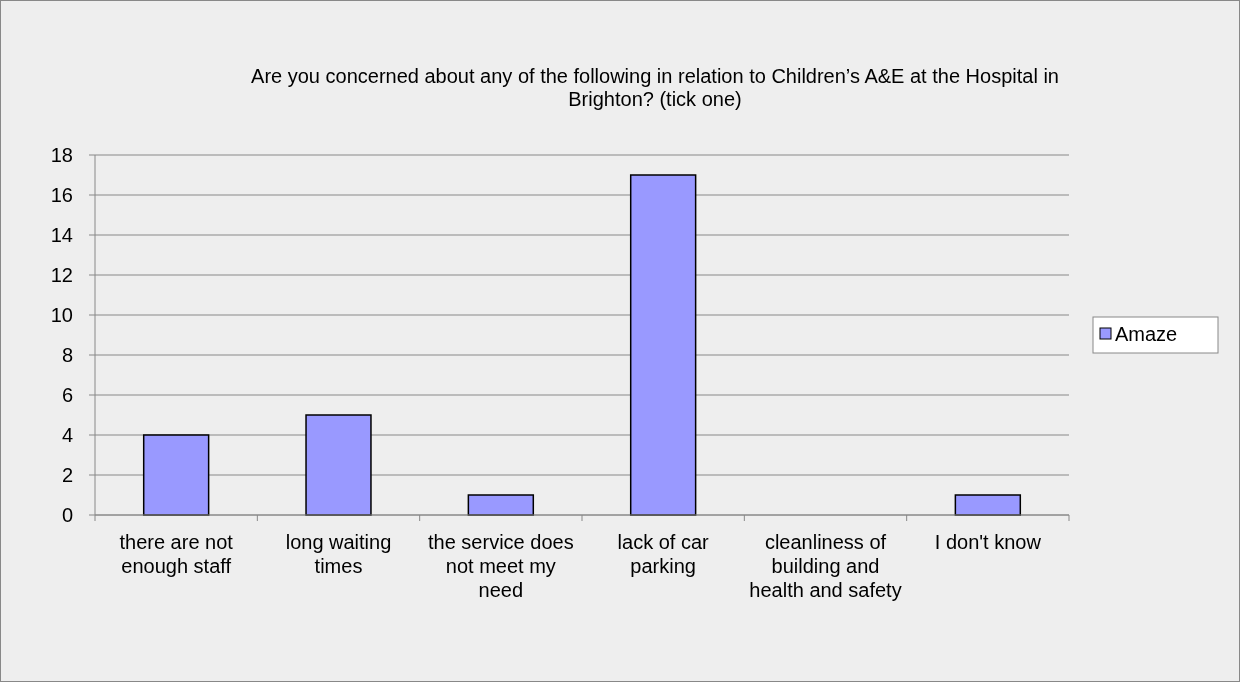 This screenshot has height=682, width=1240. Describe the element at coordinates (67, 435) in the screenshot. I see `y-tick-label: 4` at that location.